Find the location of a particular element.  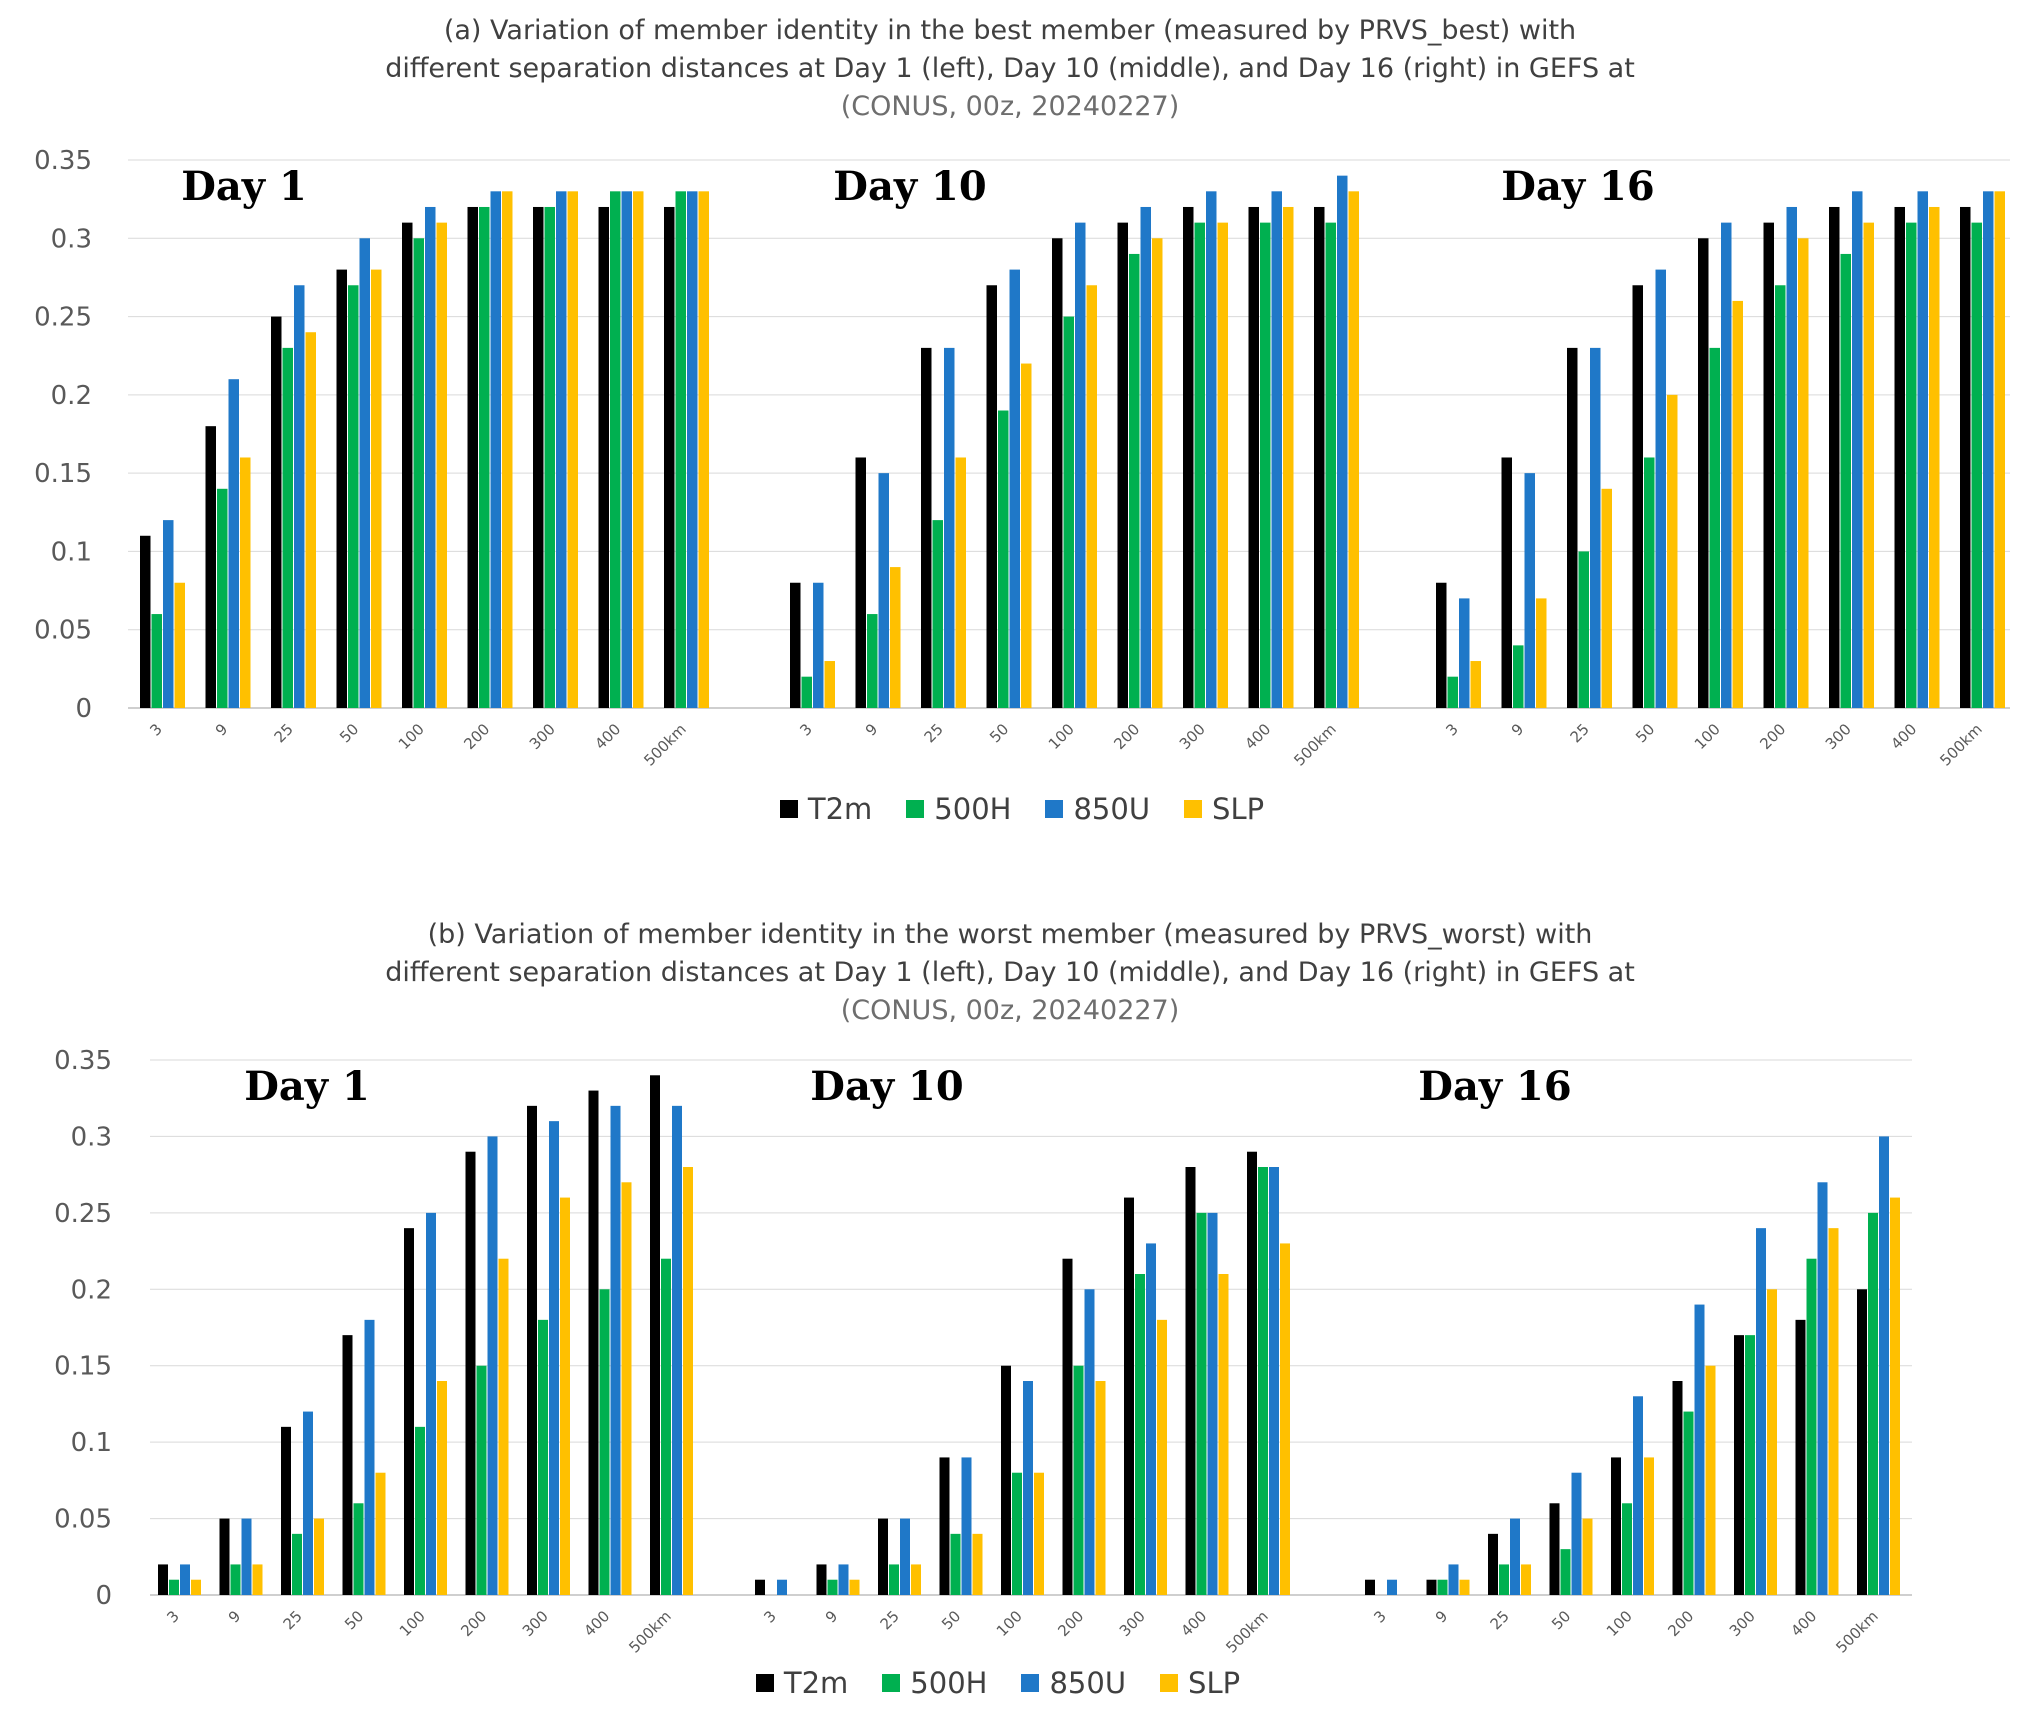

legend-label-t2m: T2m is located at coordinates (816, 1683).